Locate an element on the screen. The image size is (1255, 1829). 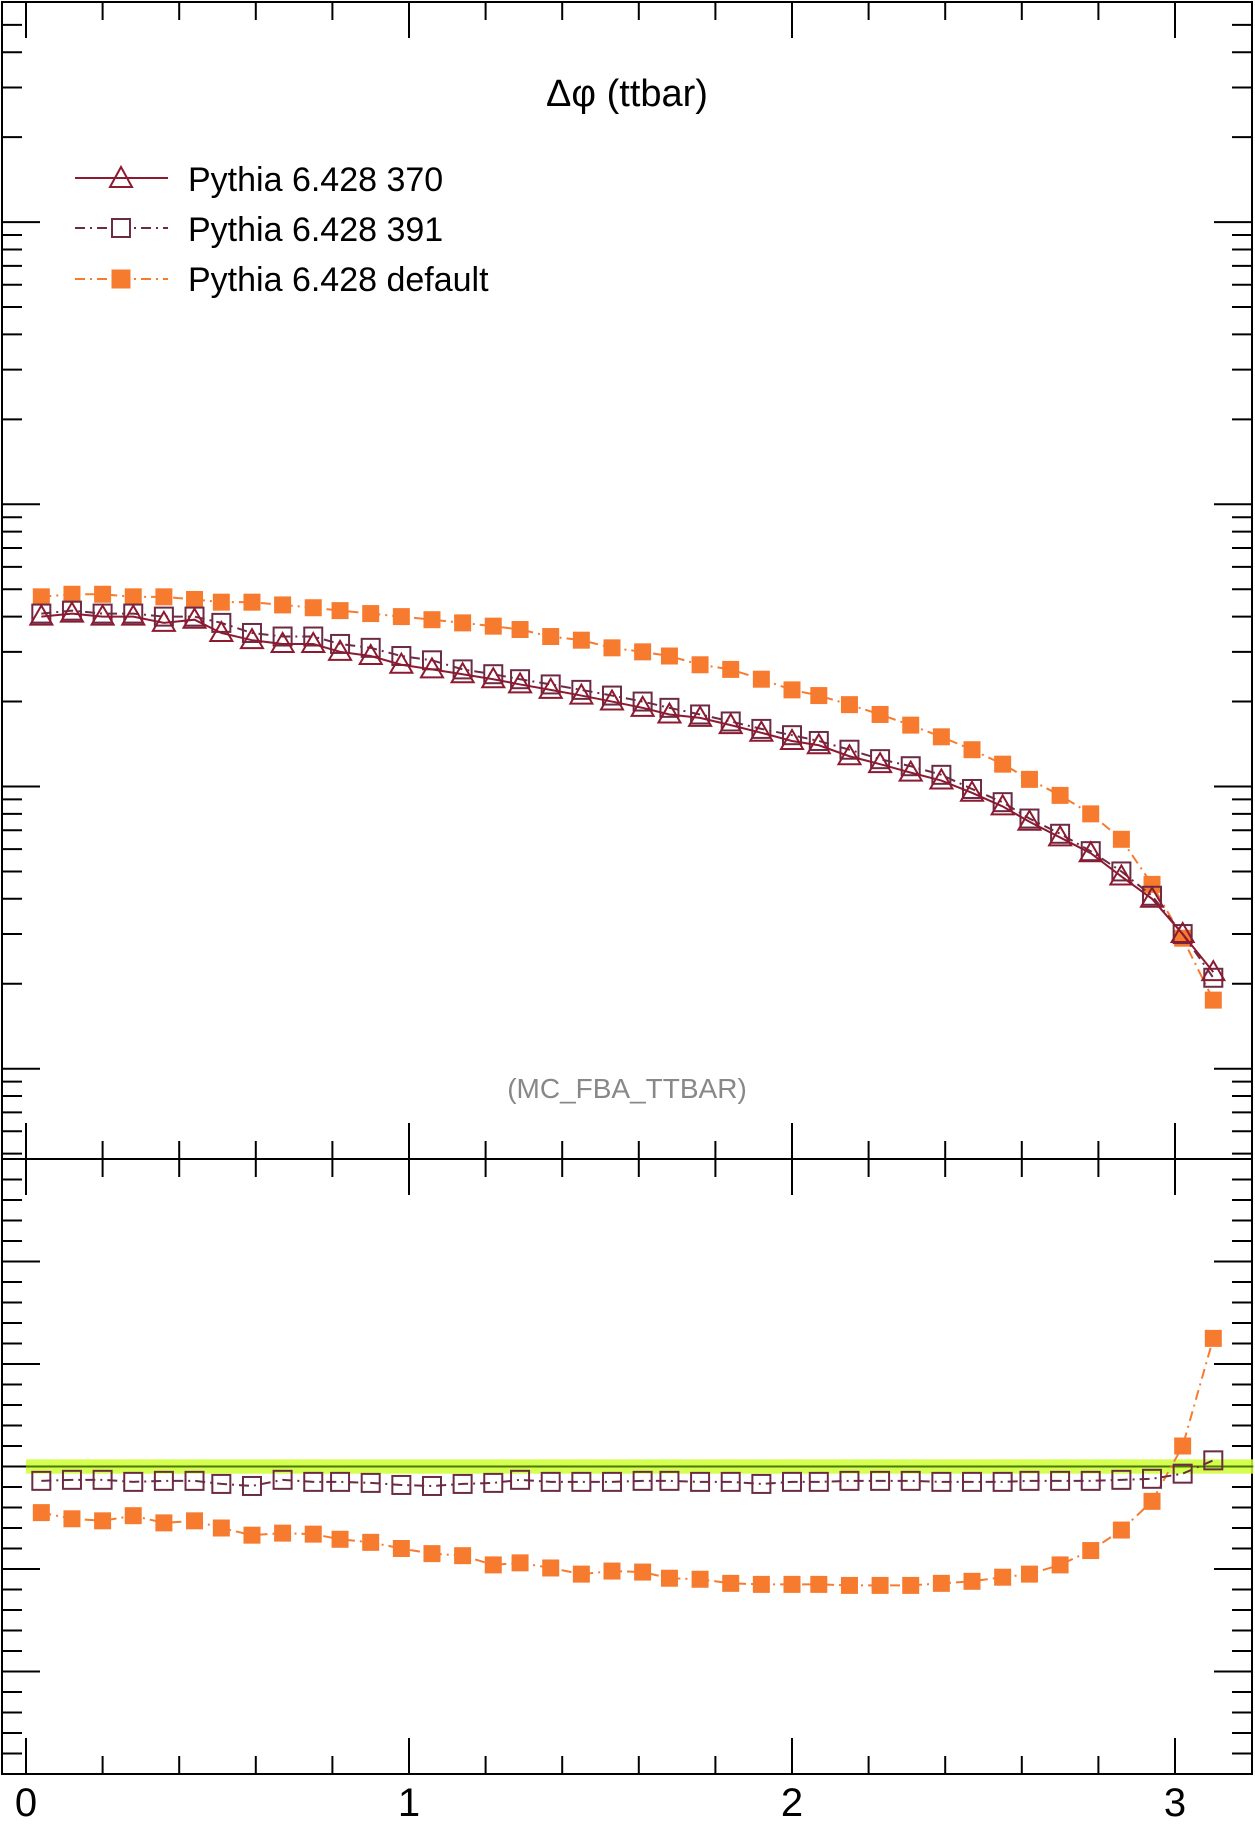
ratio-series-pythia-6-428-default-line is located at coordinates (628, 1462).